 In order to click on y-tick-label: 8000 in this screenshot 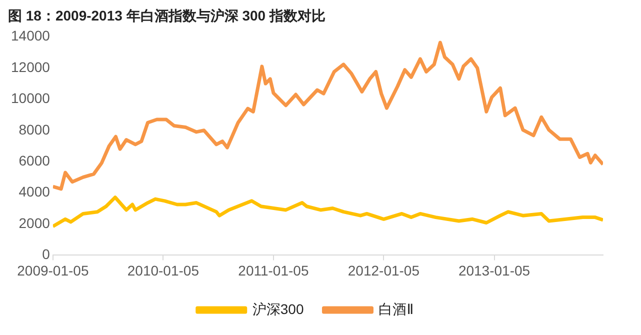, I will do `click(34, 129)`.